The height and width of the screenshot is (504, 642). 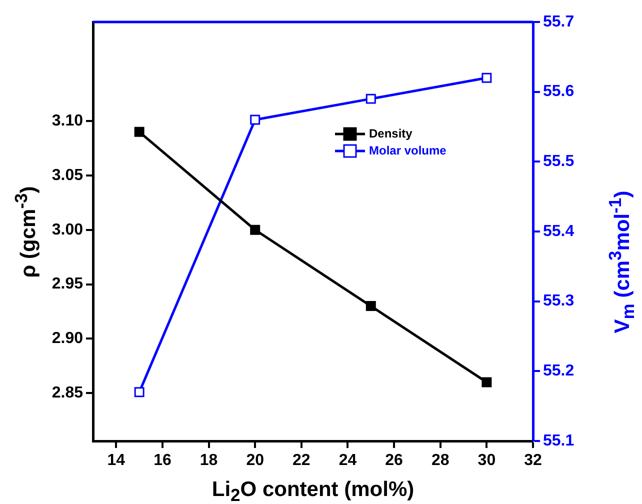 I want to click on x-tick-label: 18, so click(x=209, y=461).